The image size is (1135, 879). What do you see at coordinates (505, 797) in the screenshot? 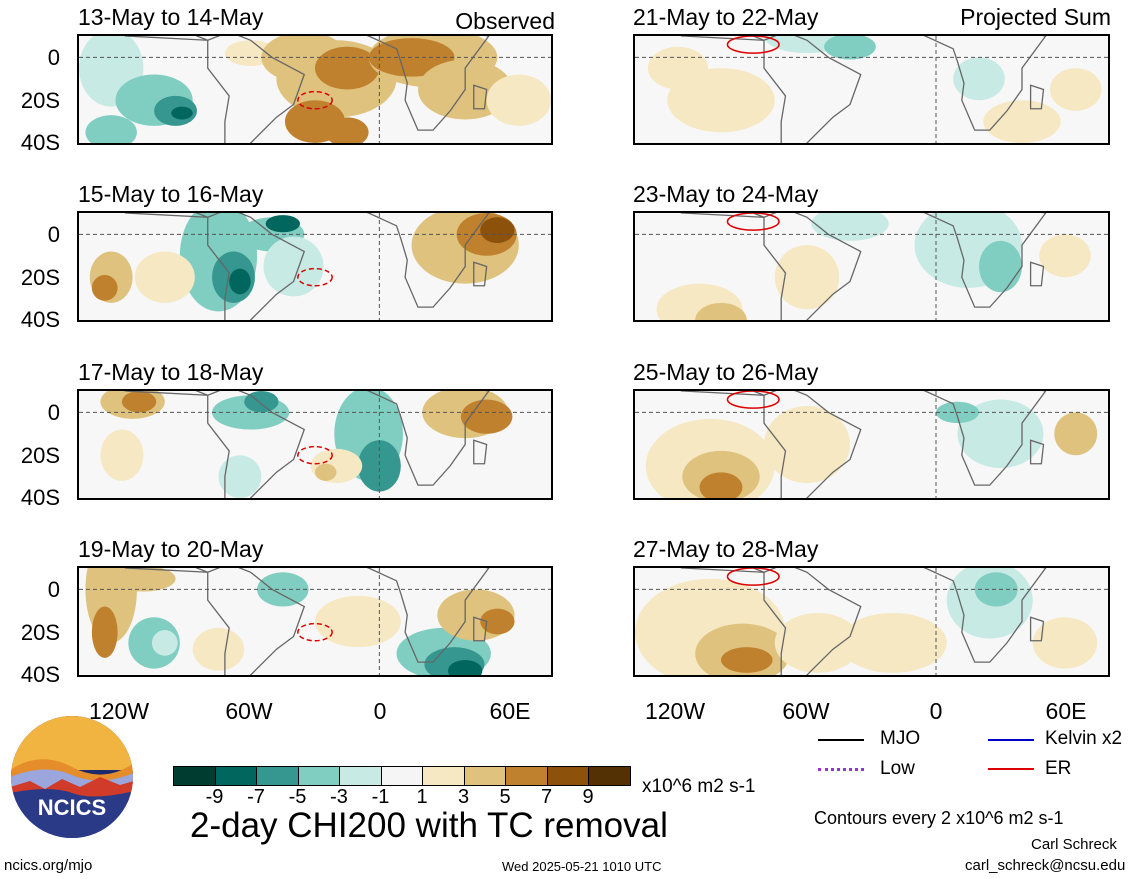
I see `colorbar-tick-label: 5` at bounding box center [505, 797].